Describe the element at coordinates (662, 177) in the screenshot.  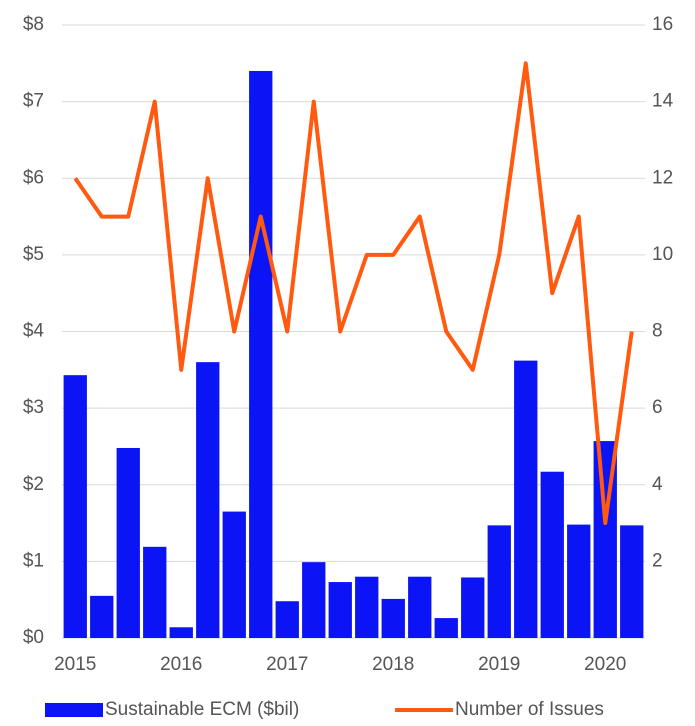
I see `y2-tick-label: 12` at that location.